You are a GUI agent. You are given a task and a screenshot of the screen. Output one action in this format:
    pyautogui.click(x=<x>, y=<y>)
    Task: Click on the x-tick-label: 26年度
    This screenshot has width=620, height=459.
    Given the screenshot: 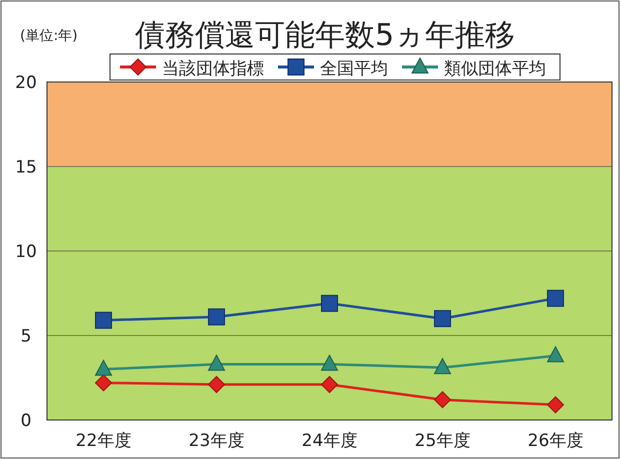 What is the action you would take?
    pyautogui.click(x=556, y=441)
    